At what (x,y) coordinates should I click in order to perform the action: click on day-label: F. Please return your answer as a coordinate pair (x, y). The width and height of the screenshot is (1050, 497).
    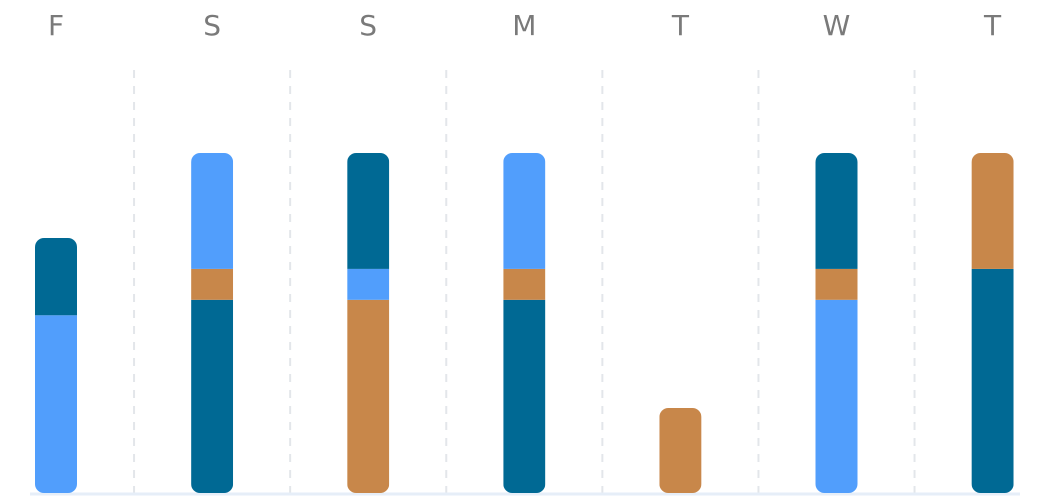
    Looking at the image, I should click on (56, 25).